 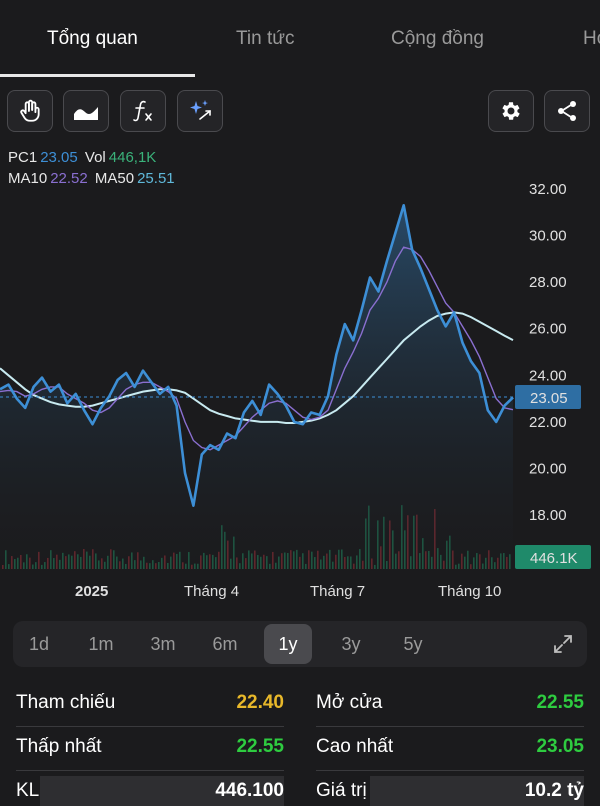 What do you see at coordinates (132, 157) in the screenshot?
I see `vol-value: 446,1K` at bounding box center [132, 157].